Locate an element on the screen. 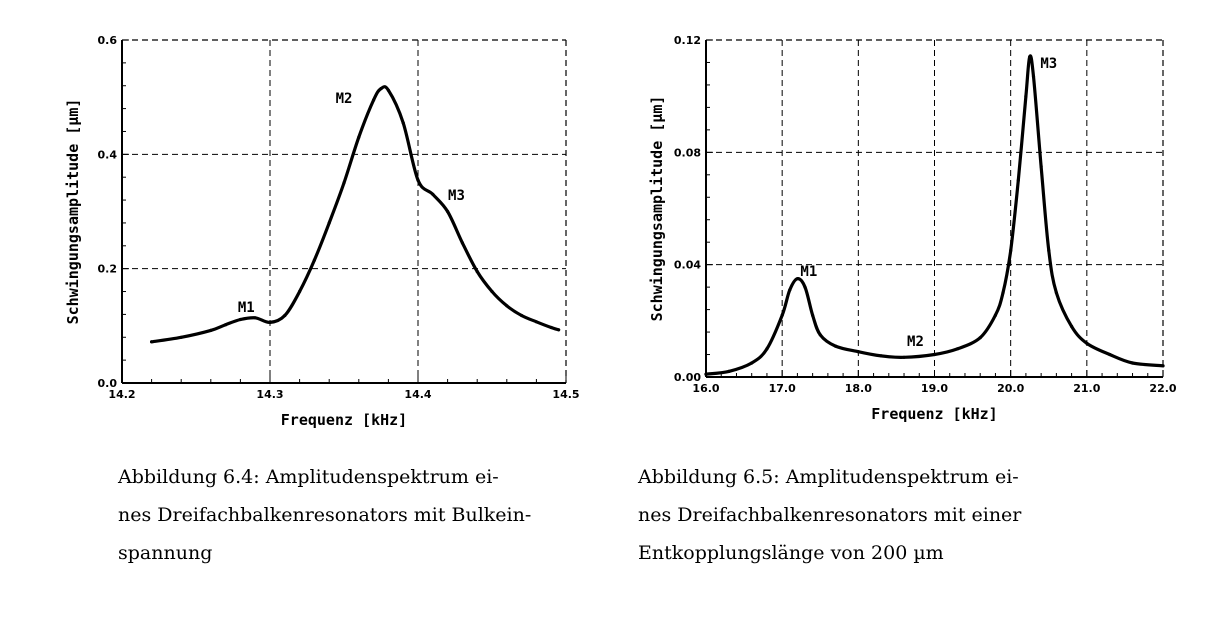 The image size is (1210, 631). x-tick-label: 19.0 is located at coordinates (934, 388).